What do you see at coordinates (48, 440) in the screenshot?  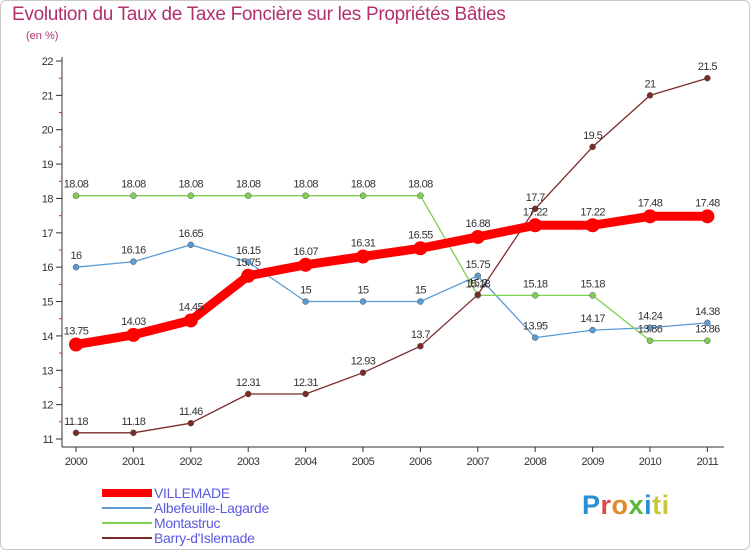 I see `y-tick-label: 11` at bounding box center [48, 440].